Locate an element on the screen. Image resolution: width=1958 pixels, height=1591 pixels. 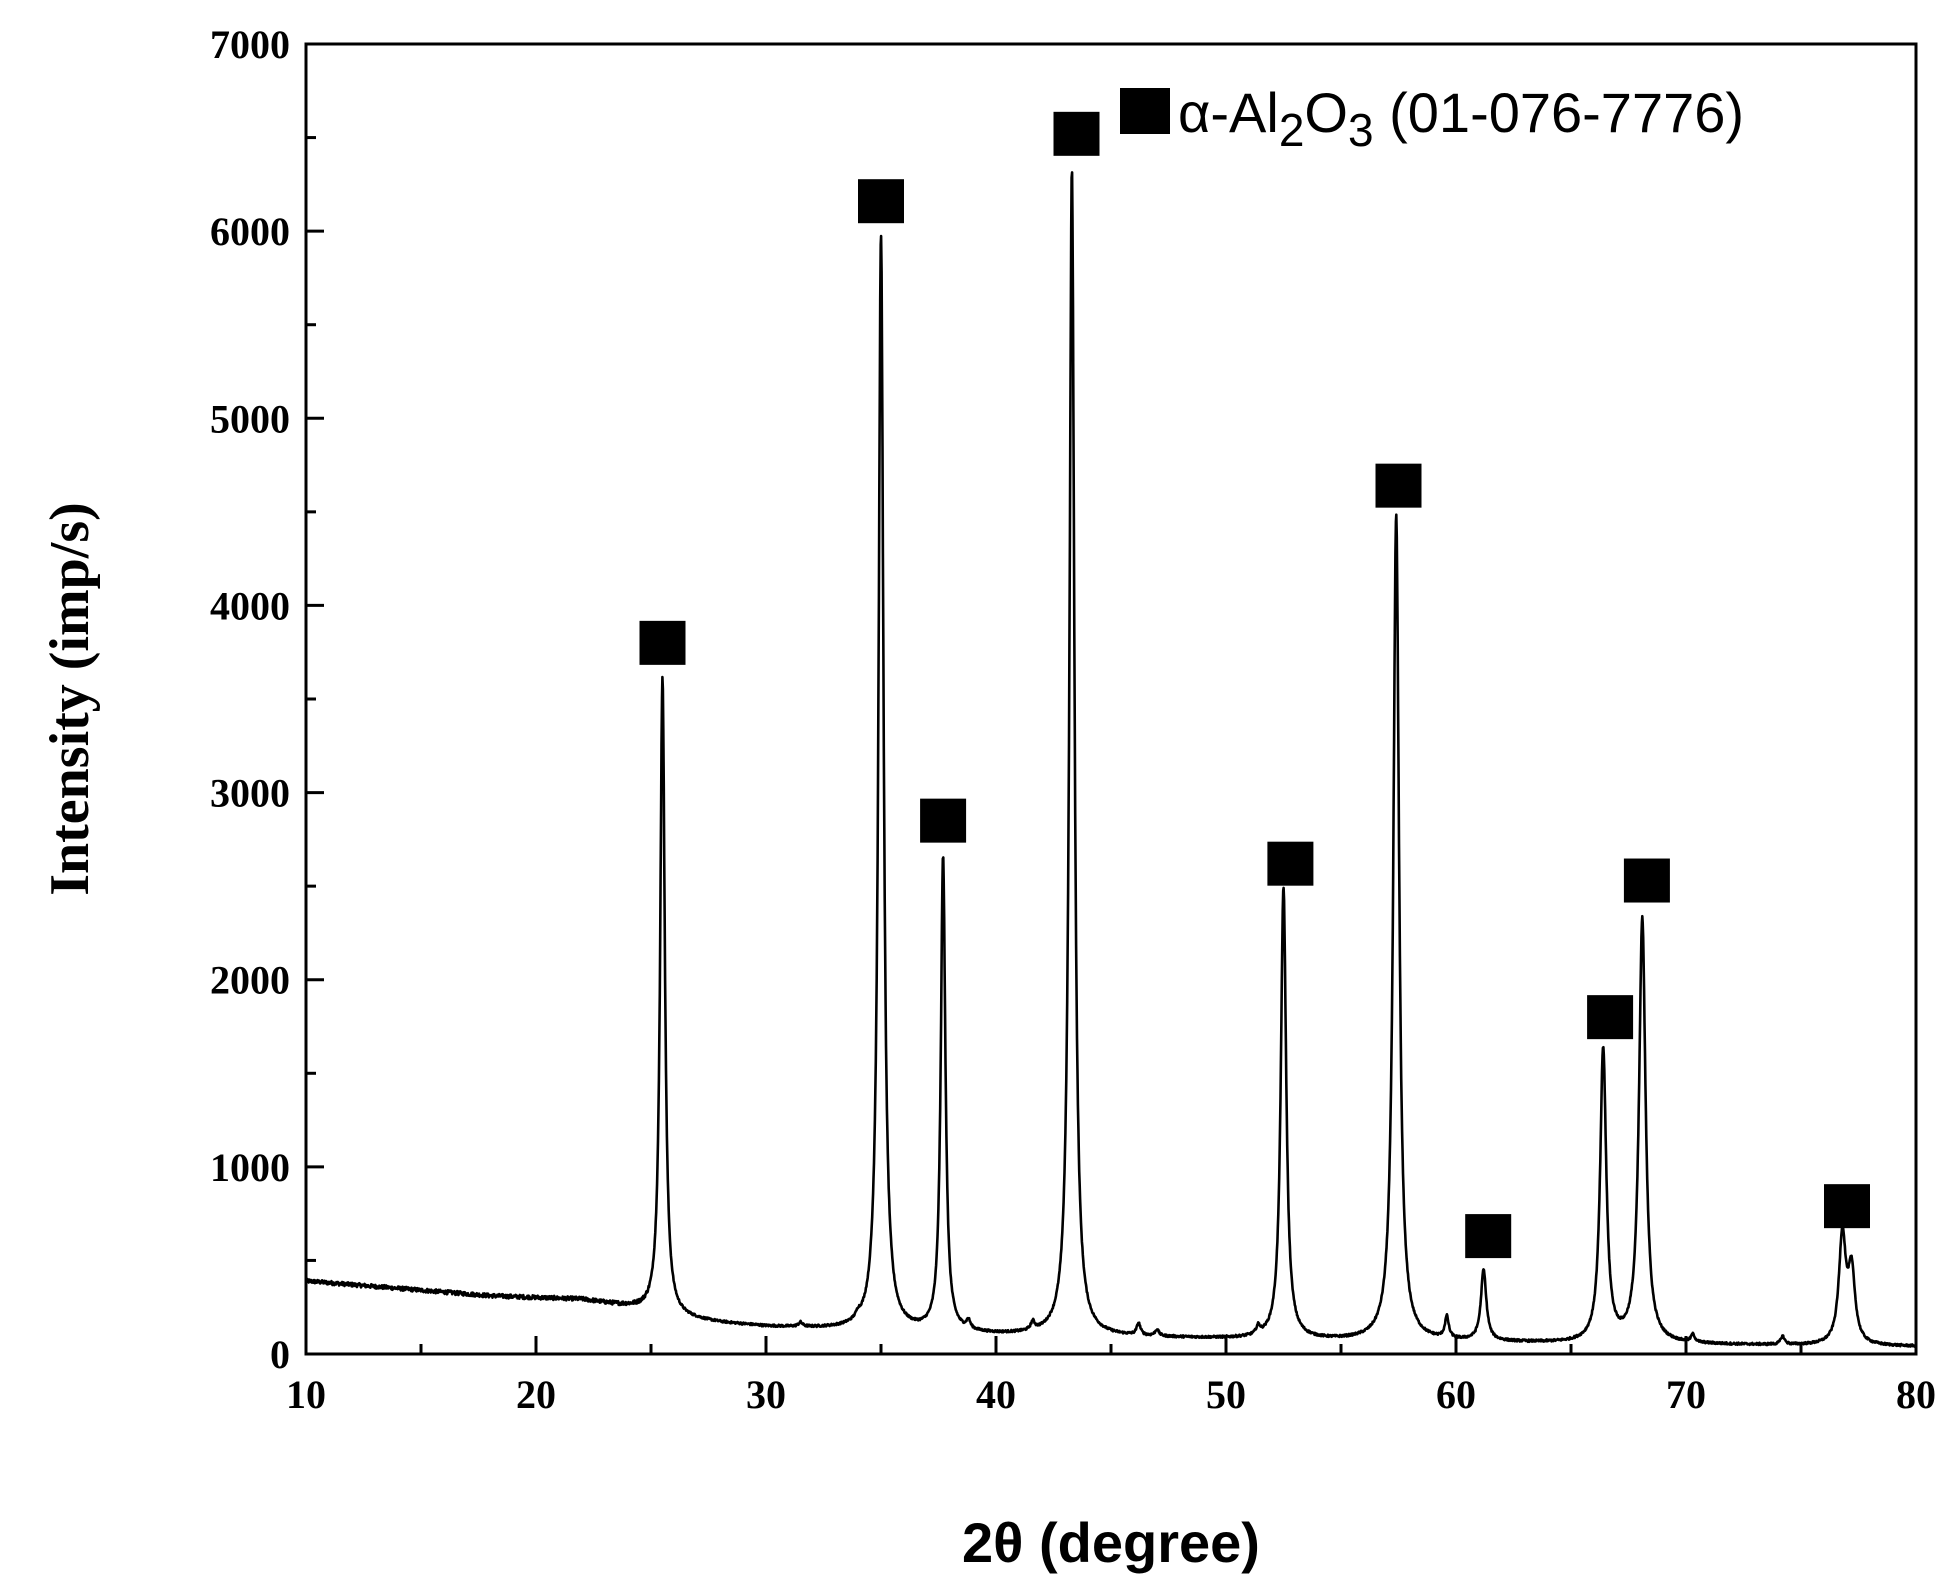
y-tick-label: 1000 is located at coordinates (250, 1167).